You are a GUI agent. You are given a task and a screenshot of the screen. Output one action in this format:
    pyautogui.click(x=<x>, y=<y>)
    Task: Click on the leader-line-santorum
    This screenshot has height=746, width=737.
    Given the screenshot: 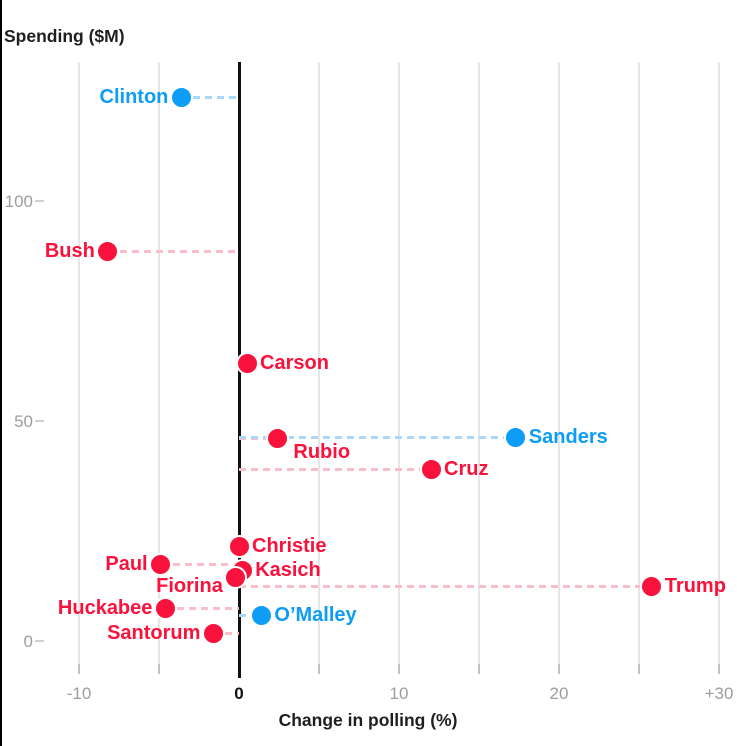 What is the action you would take?
    pyautogui.click(x=226, y=634)
    